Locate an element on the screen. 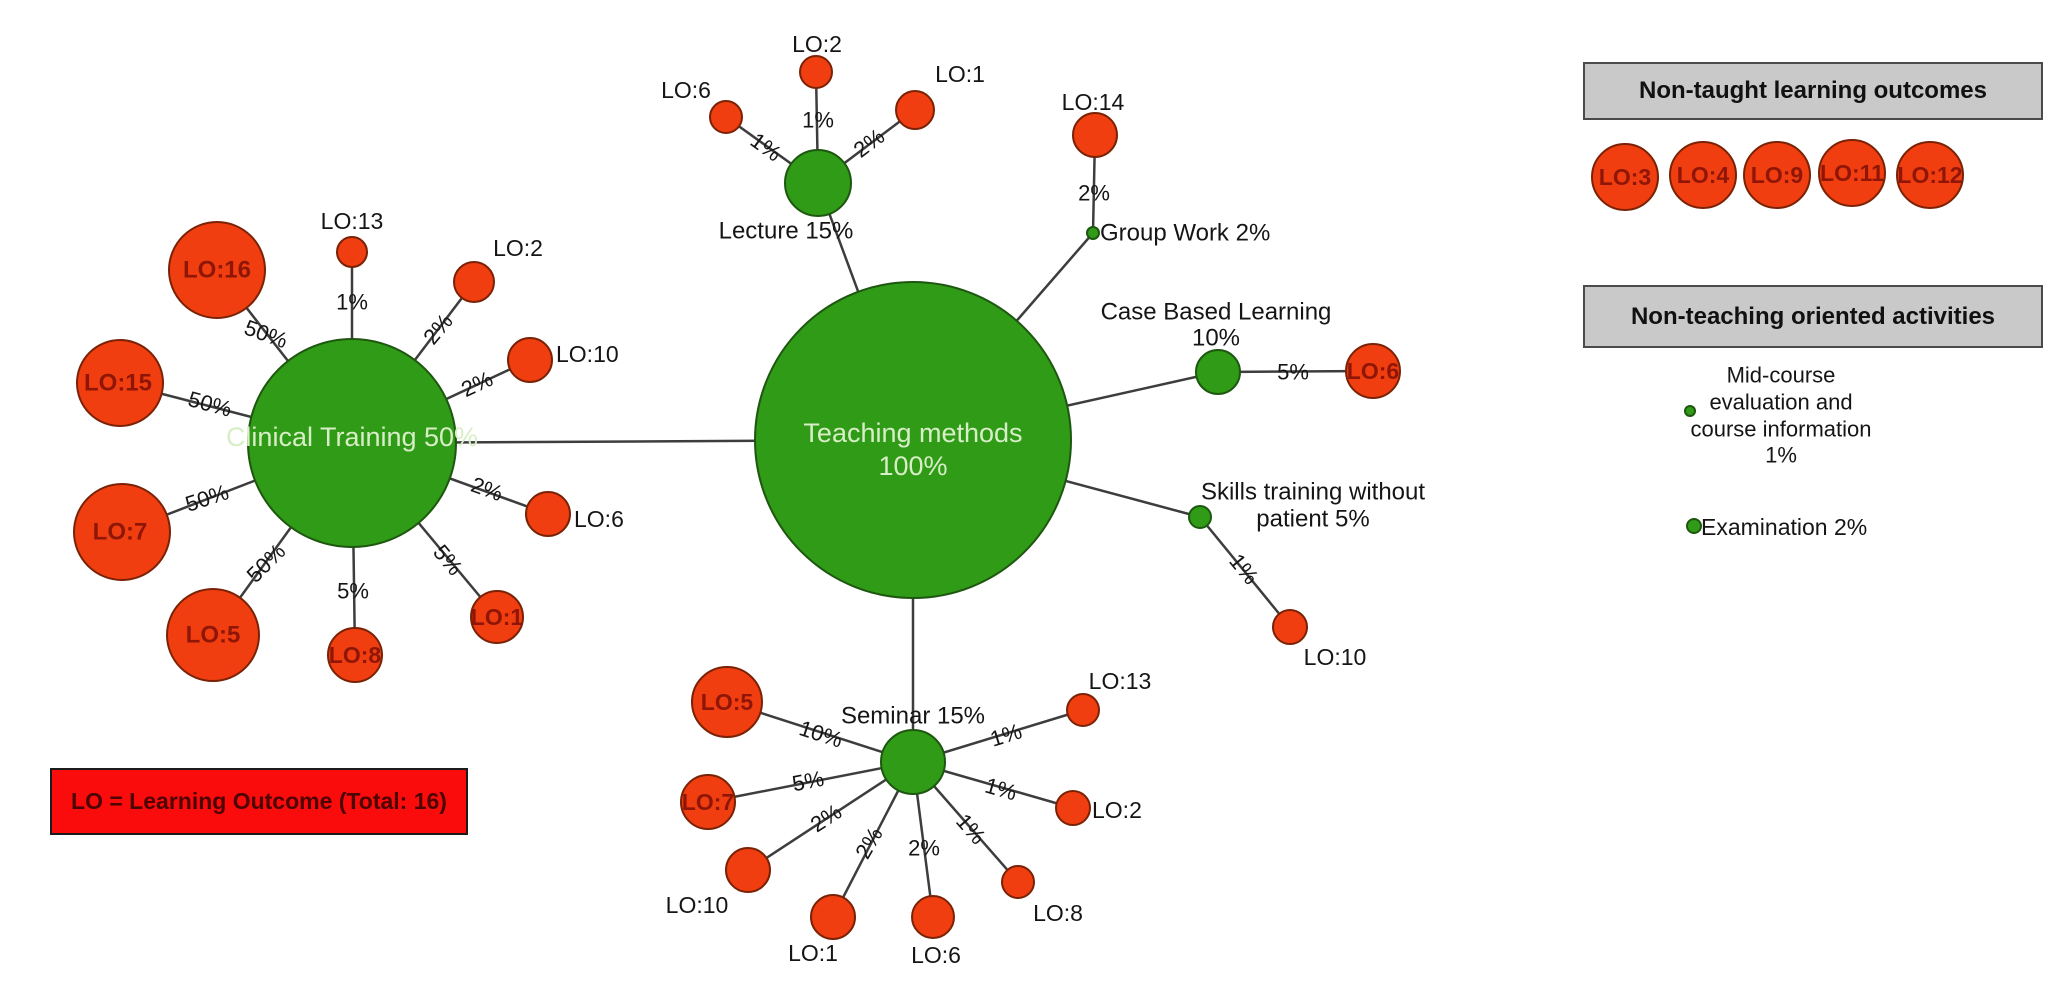 The image size is (2059, 1001). node-label-c1: LO:1 is located at coordinates (497, 617).